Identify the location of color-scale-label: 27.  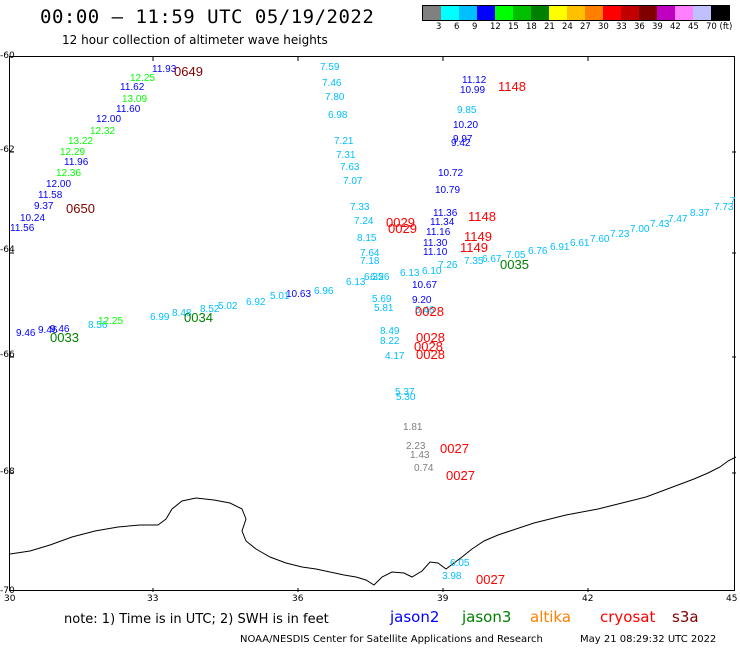
(585, 27).